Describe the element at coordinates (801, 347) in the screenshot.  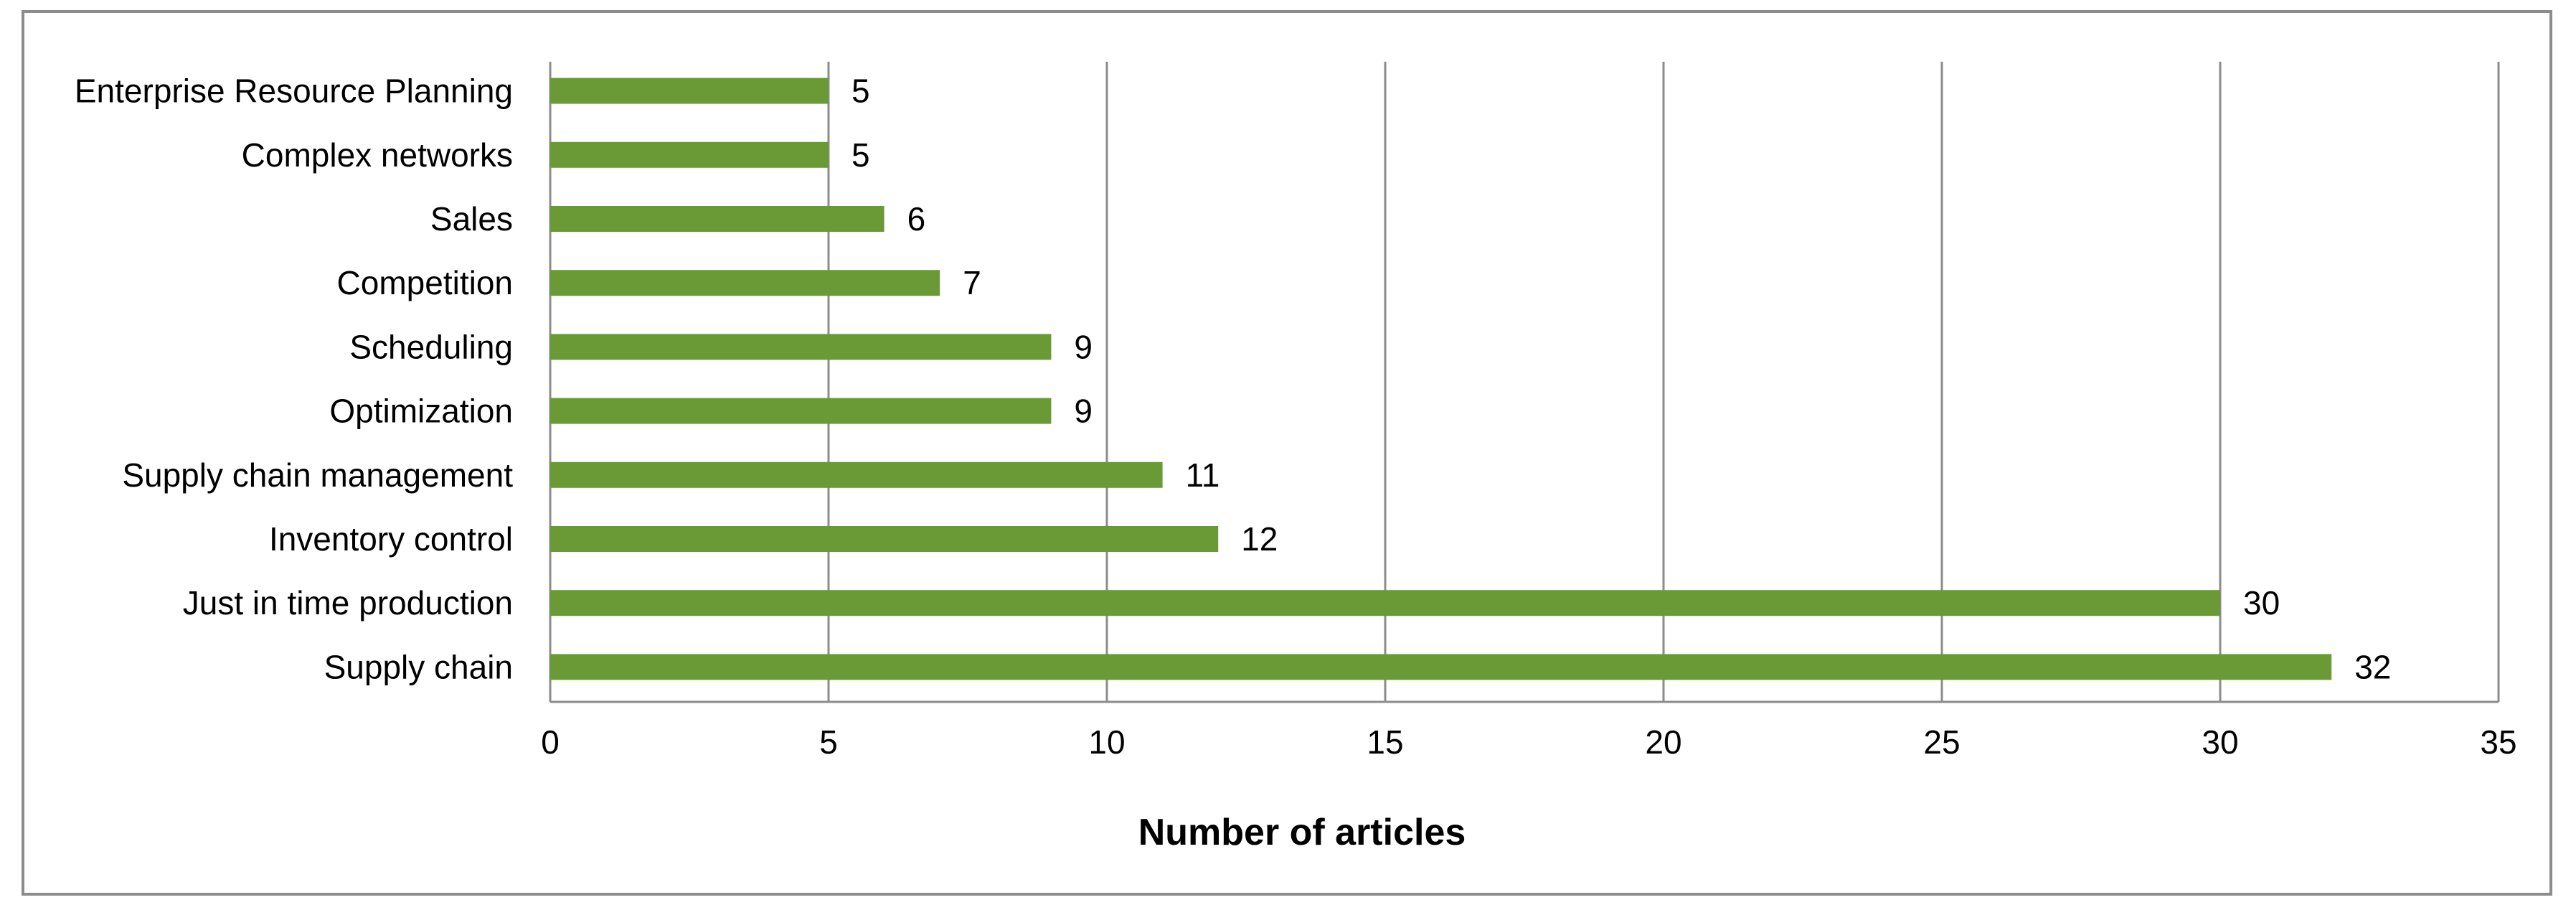
I see `bar-scheduling` at that location.